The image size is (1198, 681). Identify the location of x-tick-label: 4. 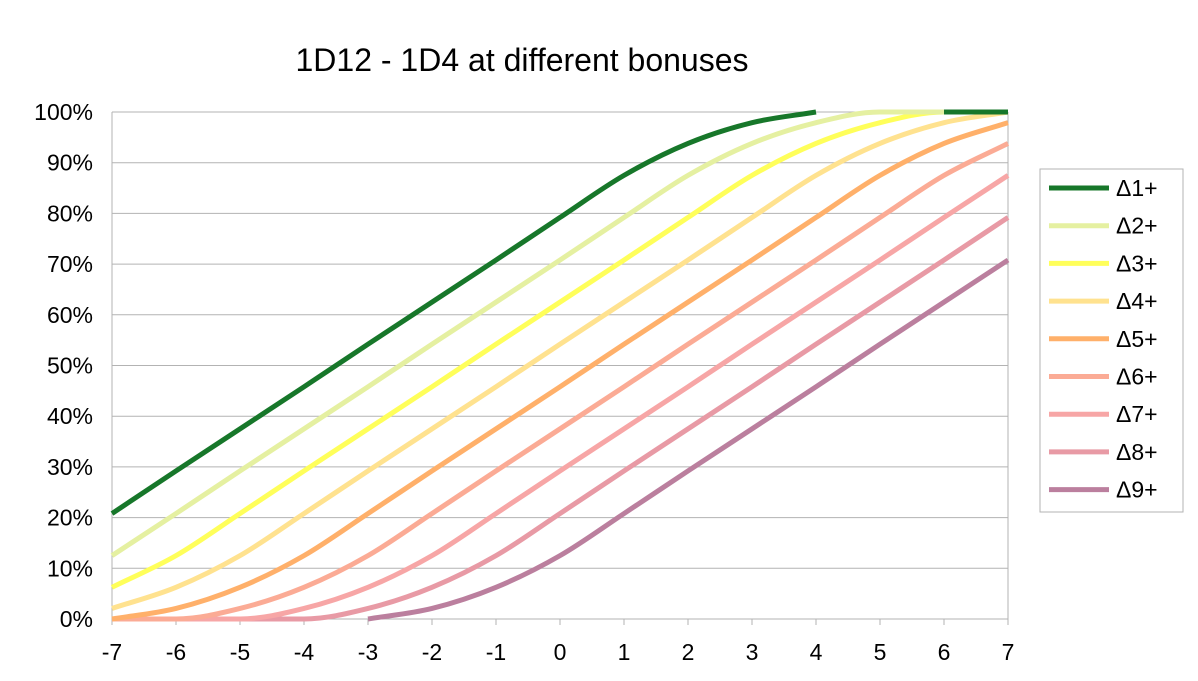
(816, 652).